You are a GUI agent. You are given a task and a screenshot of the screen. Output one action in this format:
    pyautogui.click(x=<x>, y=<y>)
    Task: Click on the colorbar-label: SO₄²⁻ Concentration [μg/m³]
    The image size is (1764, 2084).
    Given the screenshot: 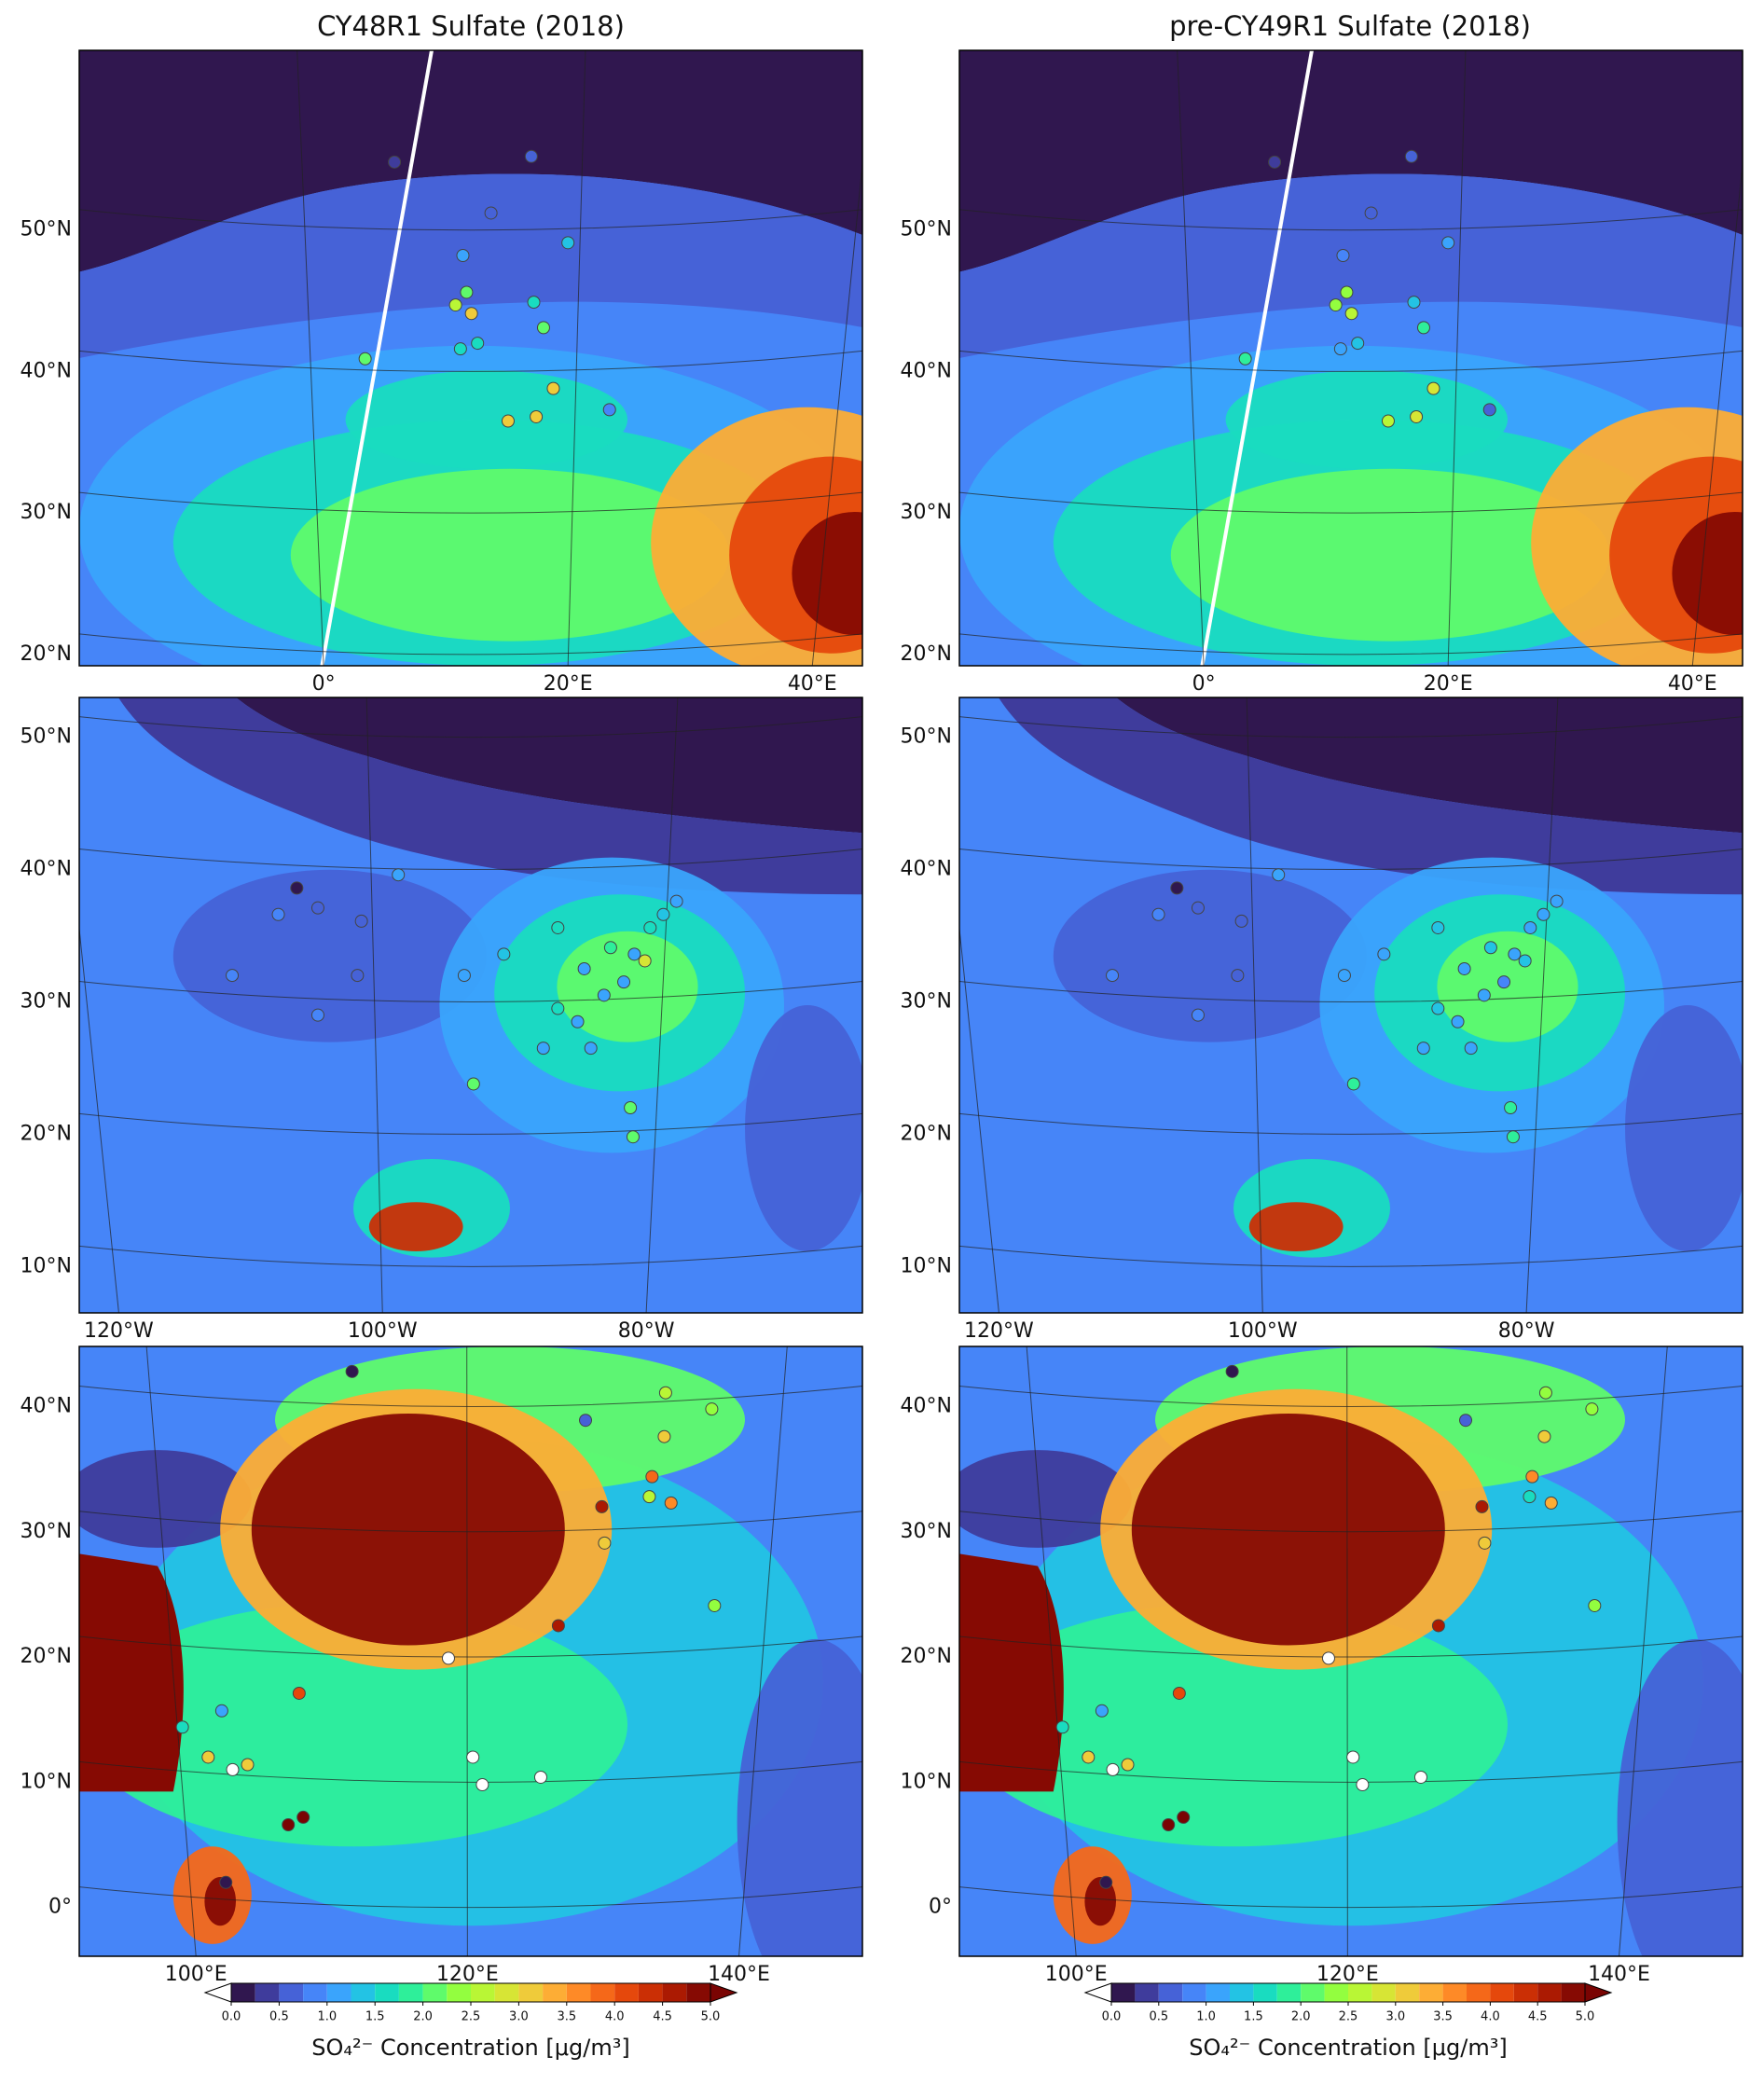 What is the action you would take?
    pyautogui.click(x=470, y=2048)
    